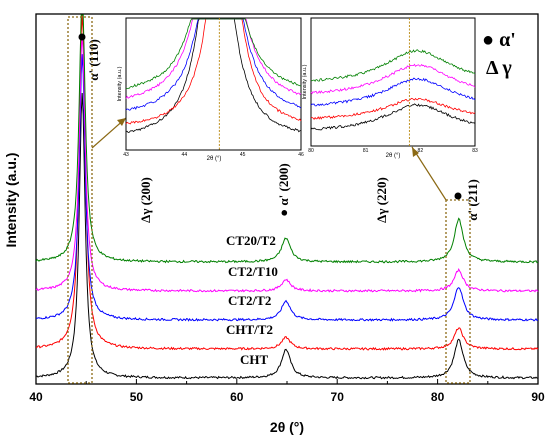 This screenshot has width=550, height=440. I want to click on inset-211-series, so click(393, 82).